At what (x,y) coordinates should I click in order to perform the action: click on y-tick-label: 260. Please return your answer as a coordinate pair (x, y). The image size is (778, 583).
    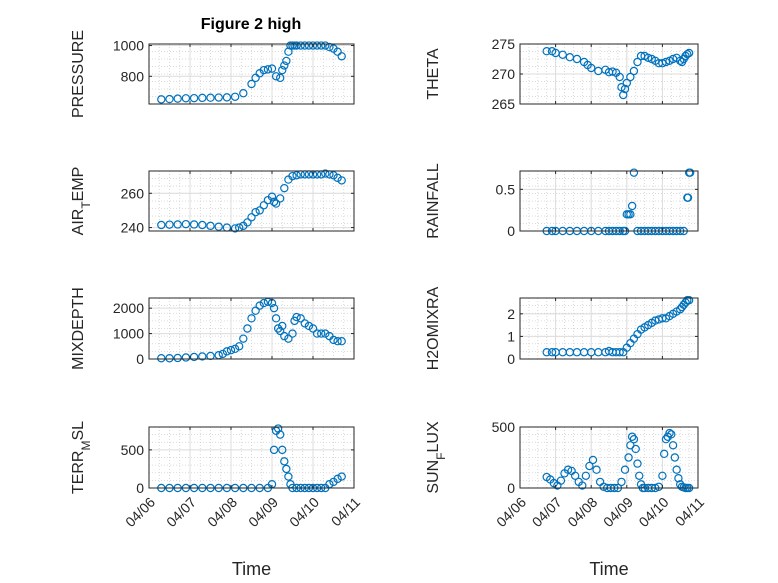
    Looking at the image, I should click on (133, 193).